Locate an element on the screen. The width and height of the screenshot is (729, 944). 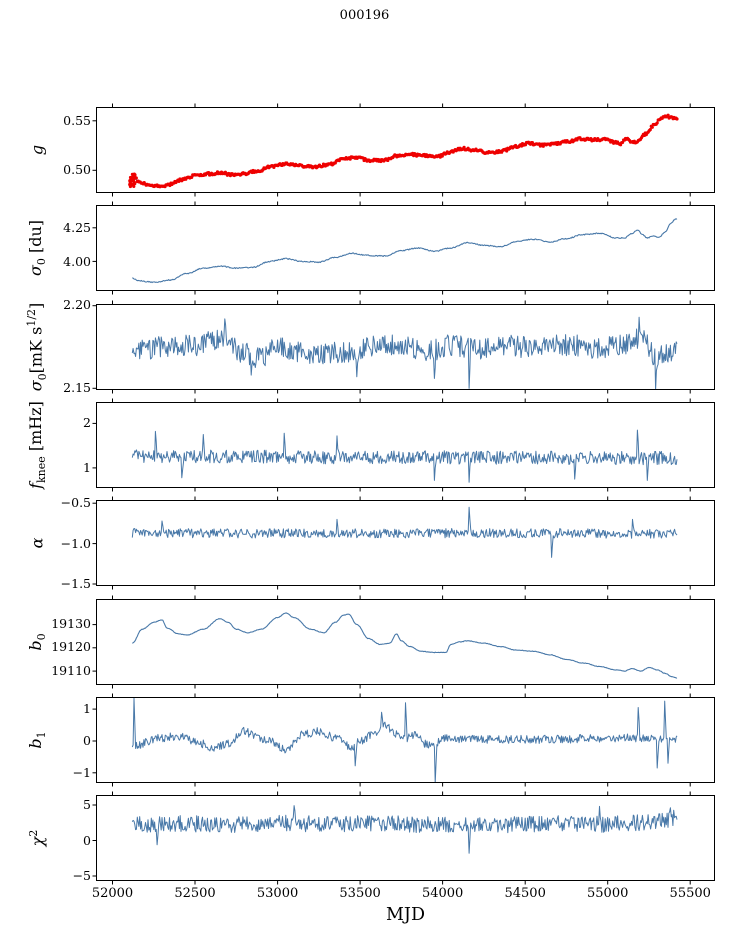
plot-area-g is located at coordinates (403, 150).